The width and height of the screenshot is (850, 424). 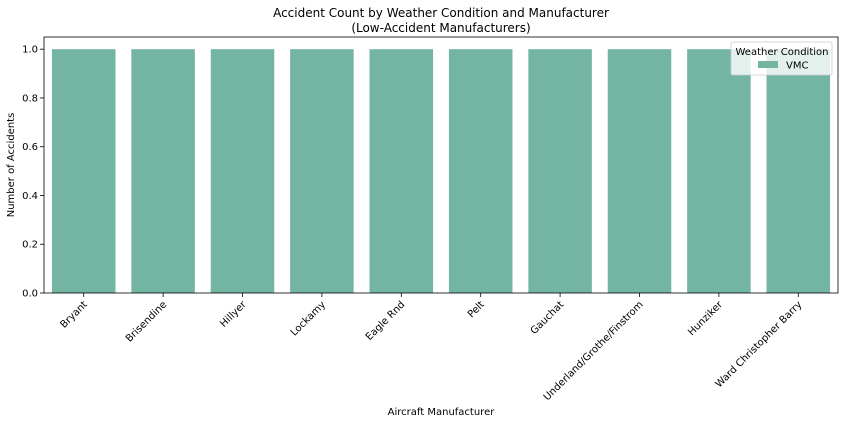 I want to click on x-tick-label: Eagle Rnd, so click(x=386, y=321).